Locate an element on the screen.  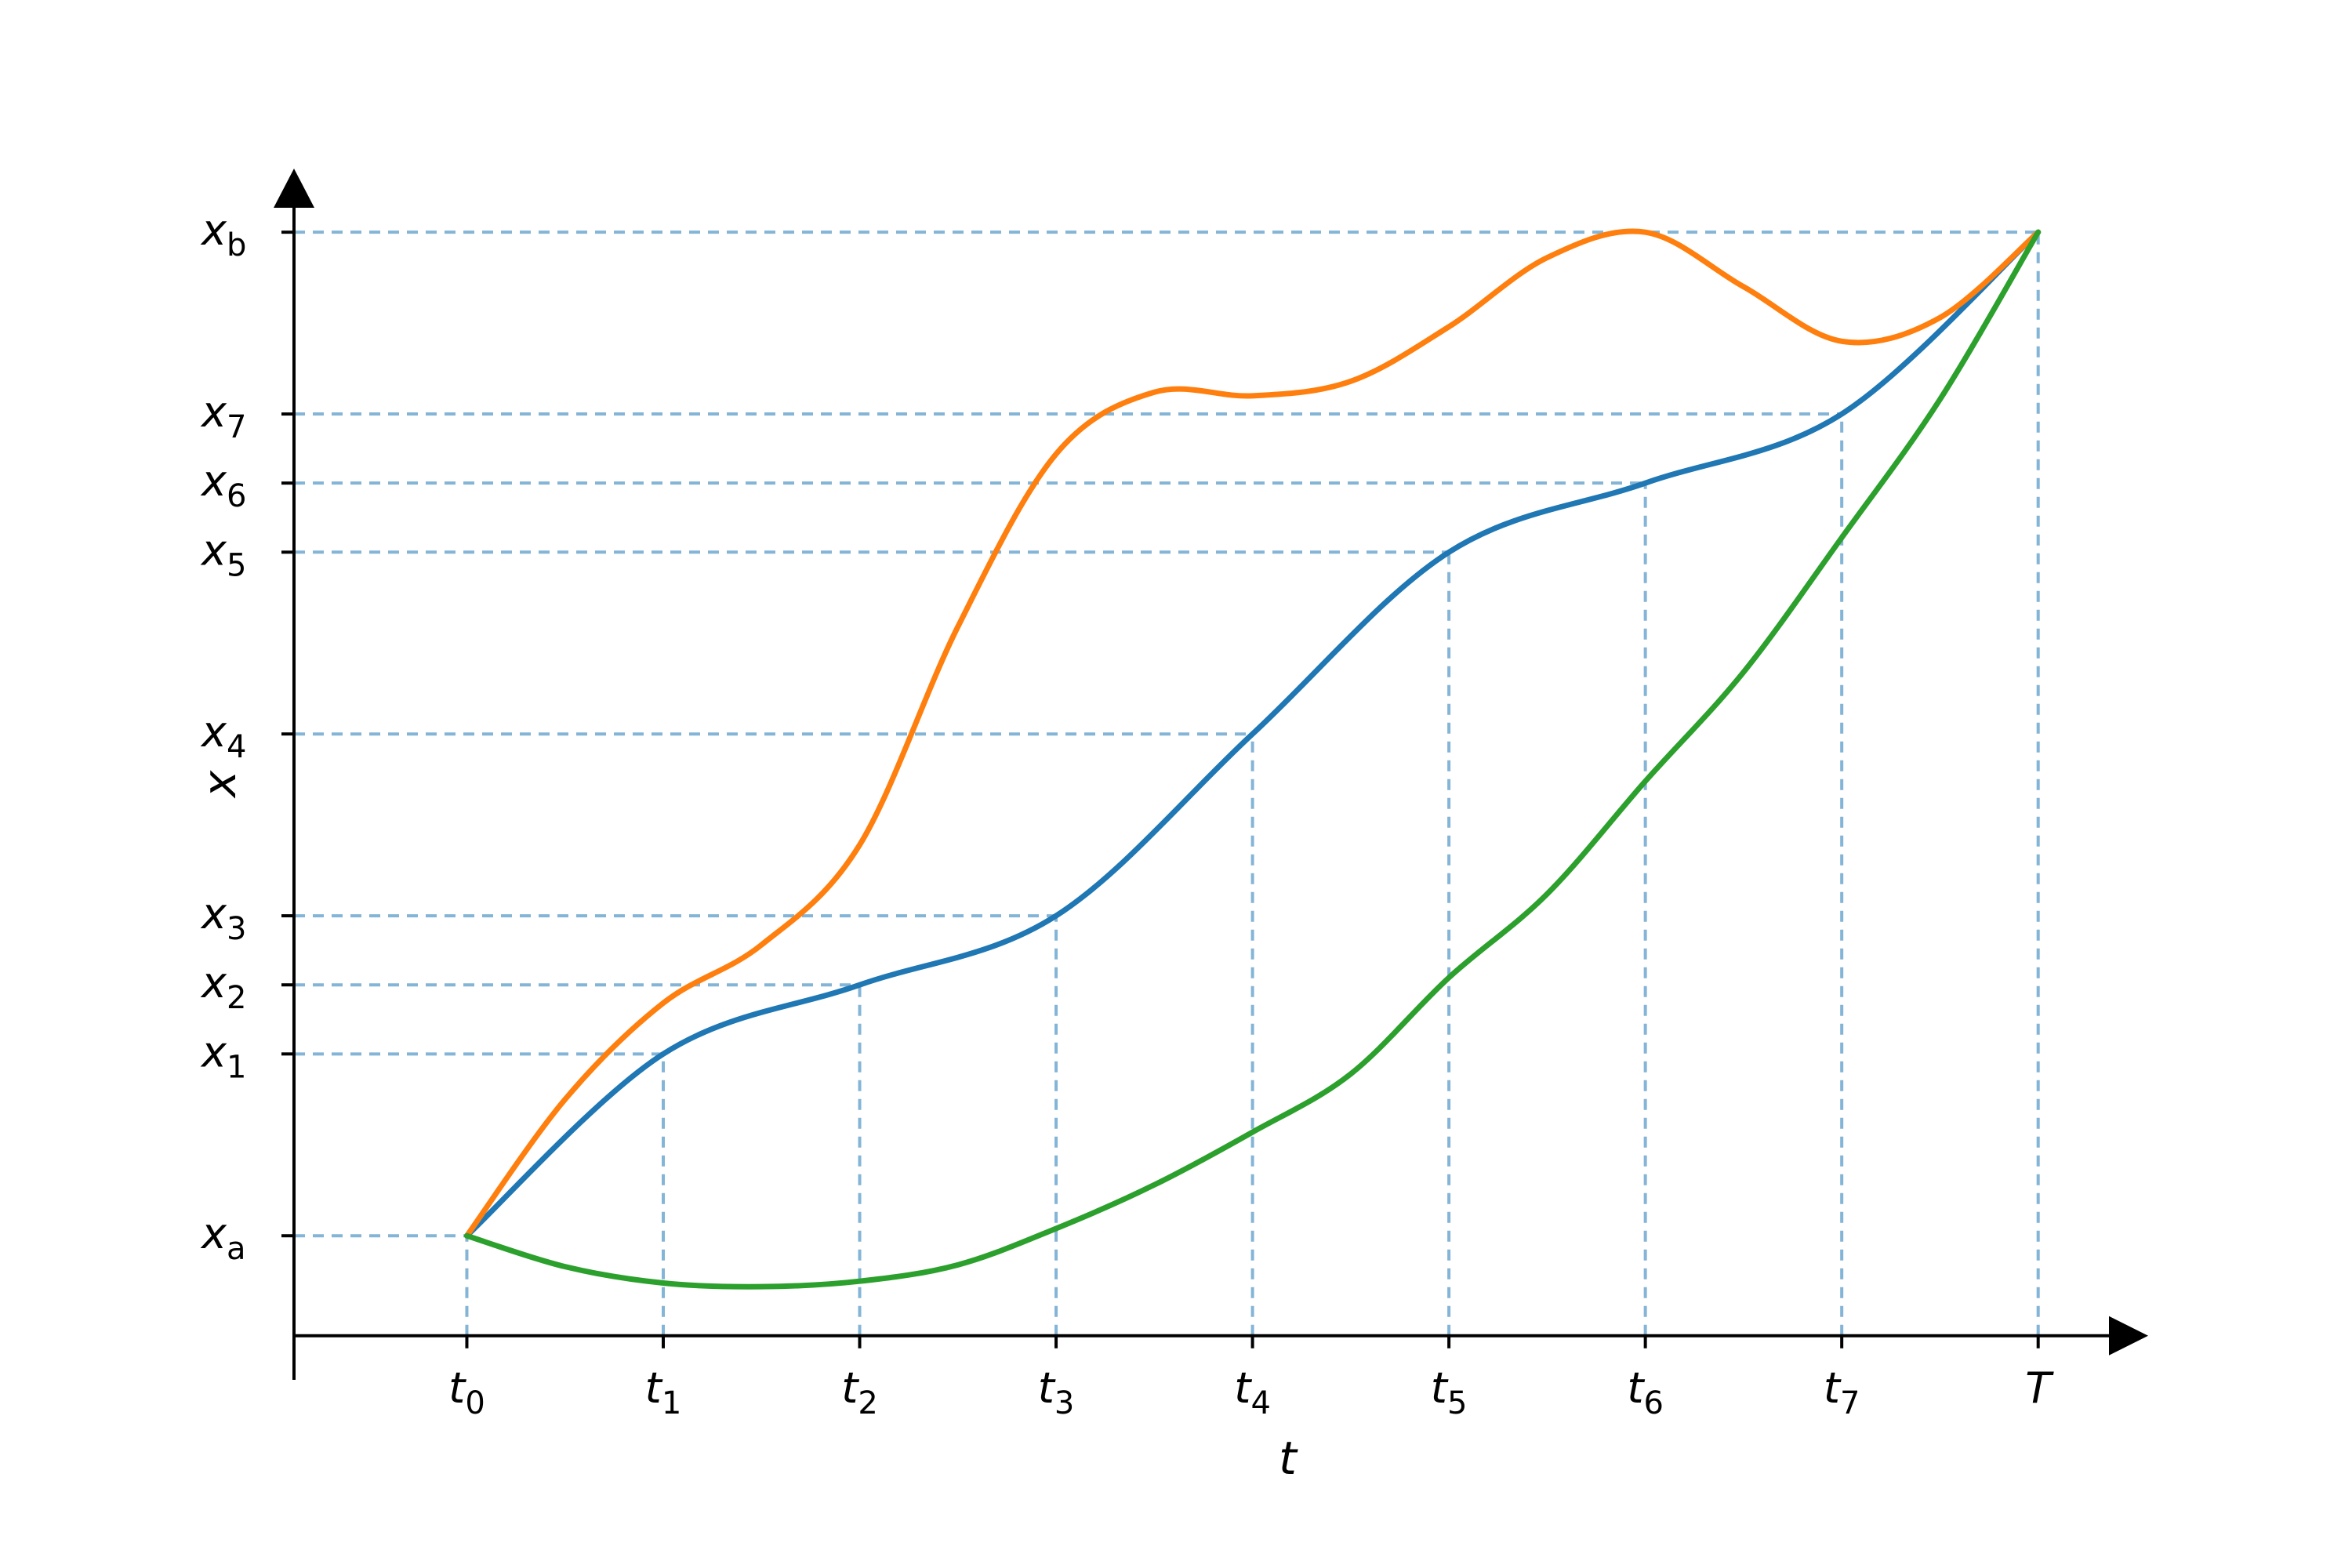
x-tick-label: t1 is located at coordinates (663, 1392).